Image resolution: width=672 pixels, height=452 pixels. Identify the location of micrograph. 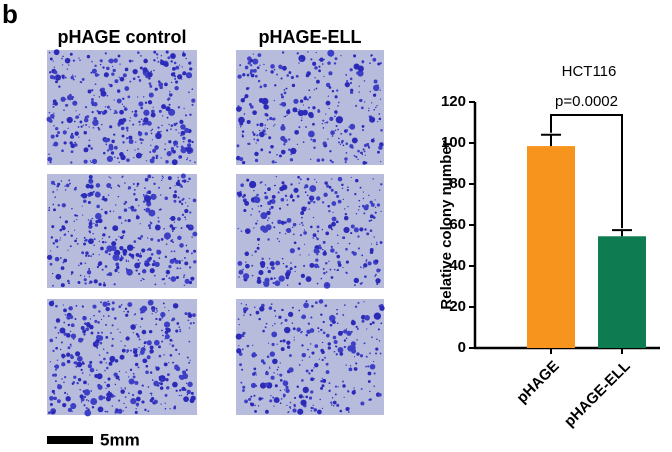
(122, 231).